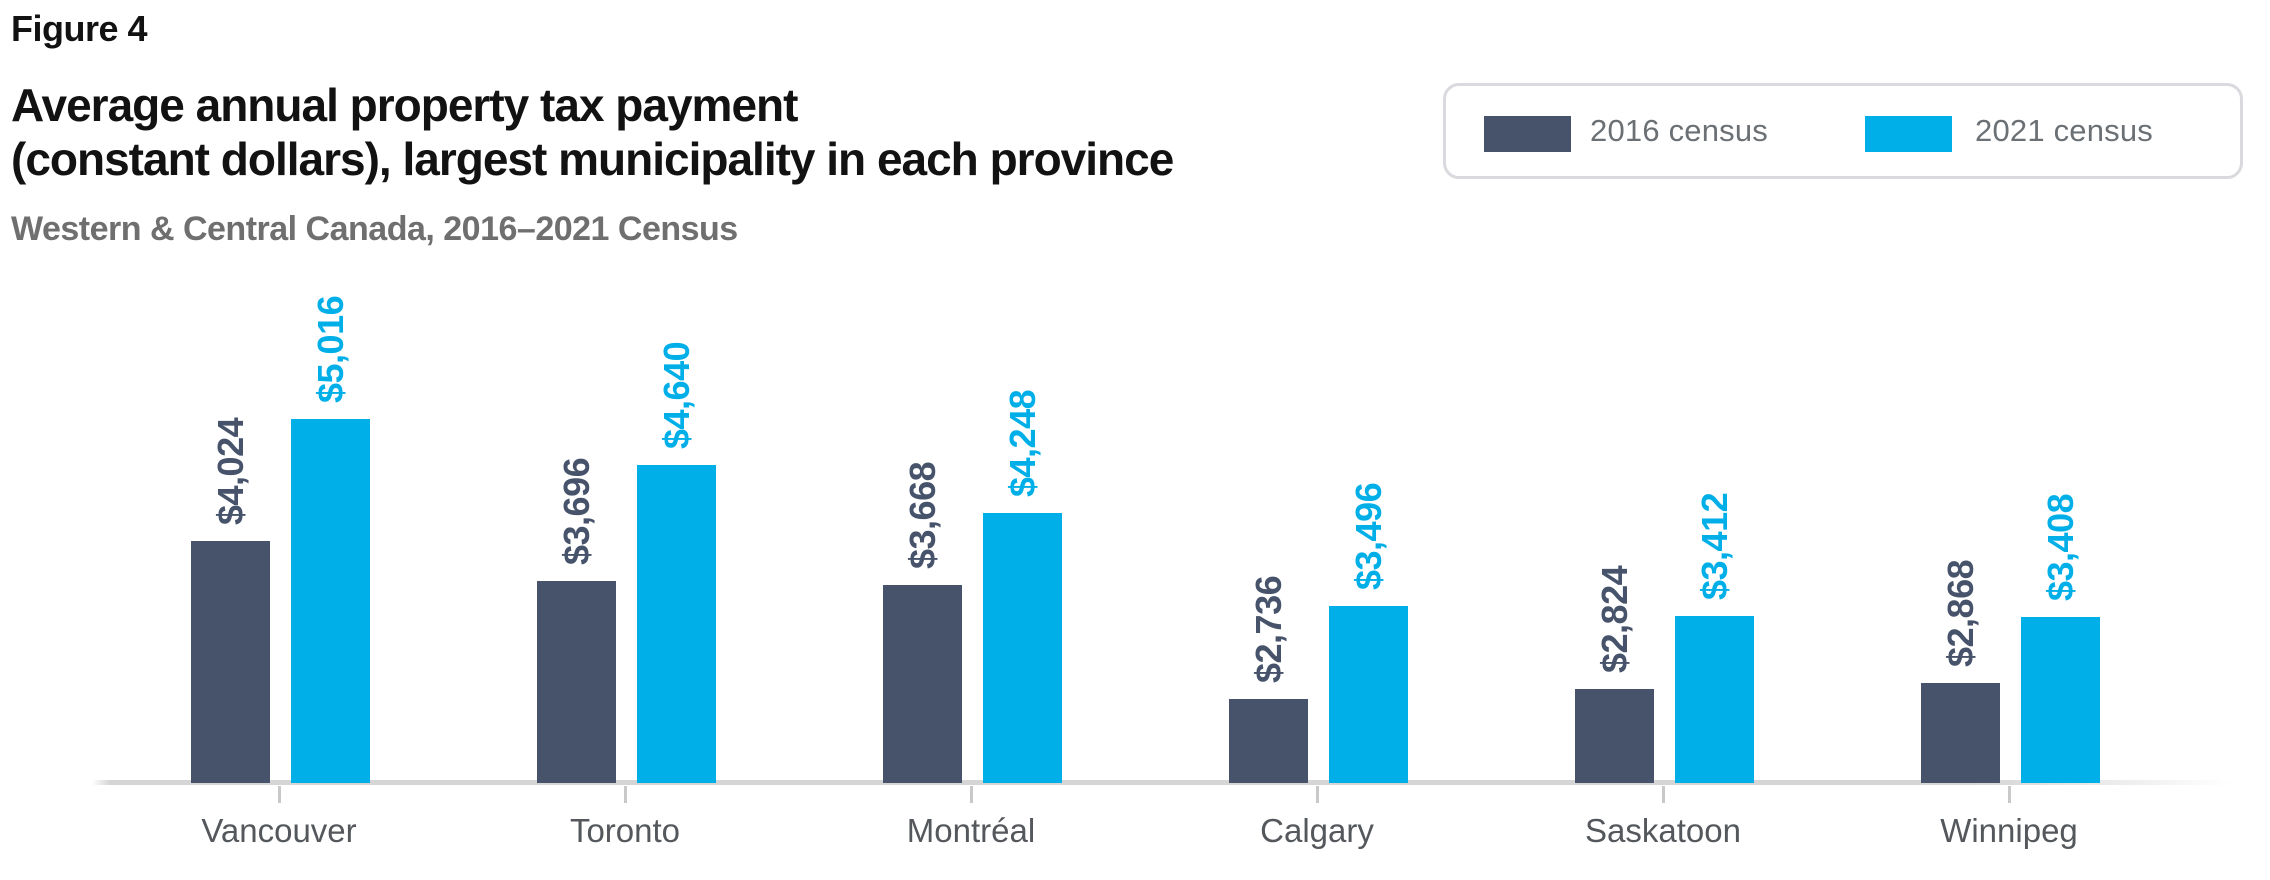 Image resolution: width=2270 pixels, height=880 pixels. What do you see at coordinates (676, 395) in the screenshot?
I see `value-label-2021-toronto: $4,640` at bounding box center [676, 395].